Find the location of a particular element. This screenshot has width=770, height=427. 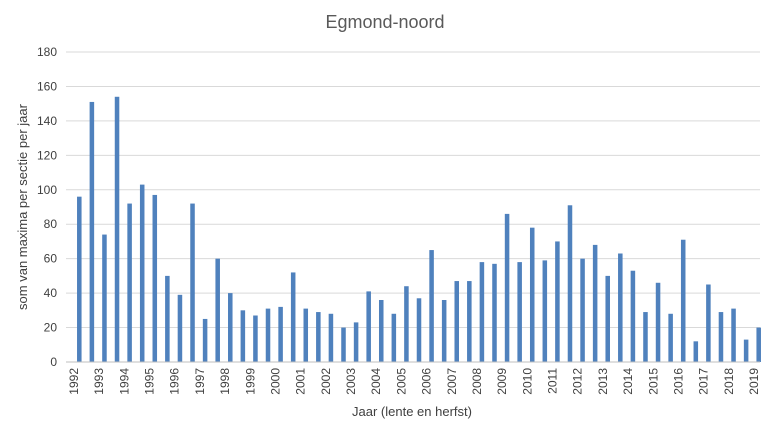

x-tick-label: 1994 is located at coordinates (124, 381).